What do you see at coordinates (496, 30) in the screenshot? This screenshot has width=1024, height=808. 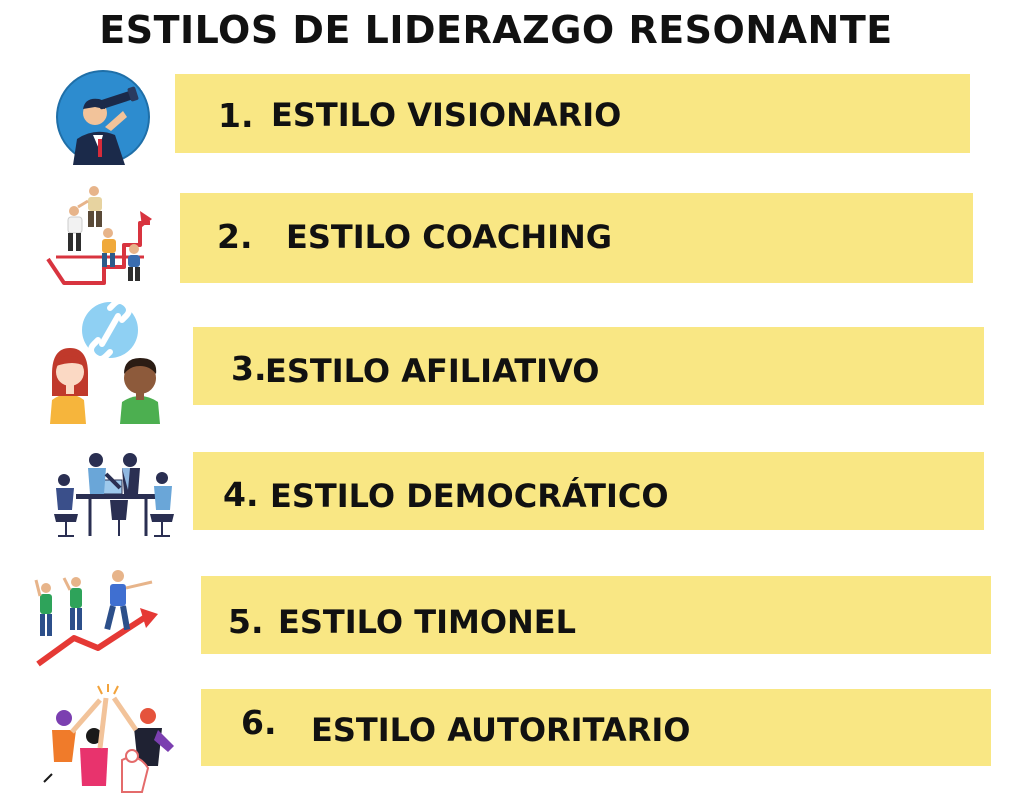 I see `page-title: ESTILOS DE LIDERAZGO RESONANTE` at bounding box center [496, 30].